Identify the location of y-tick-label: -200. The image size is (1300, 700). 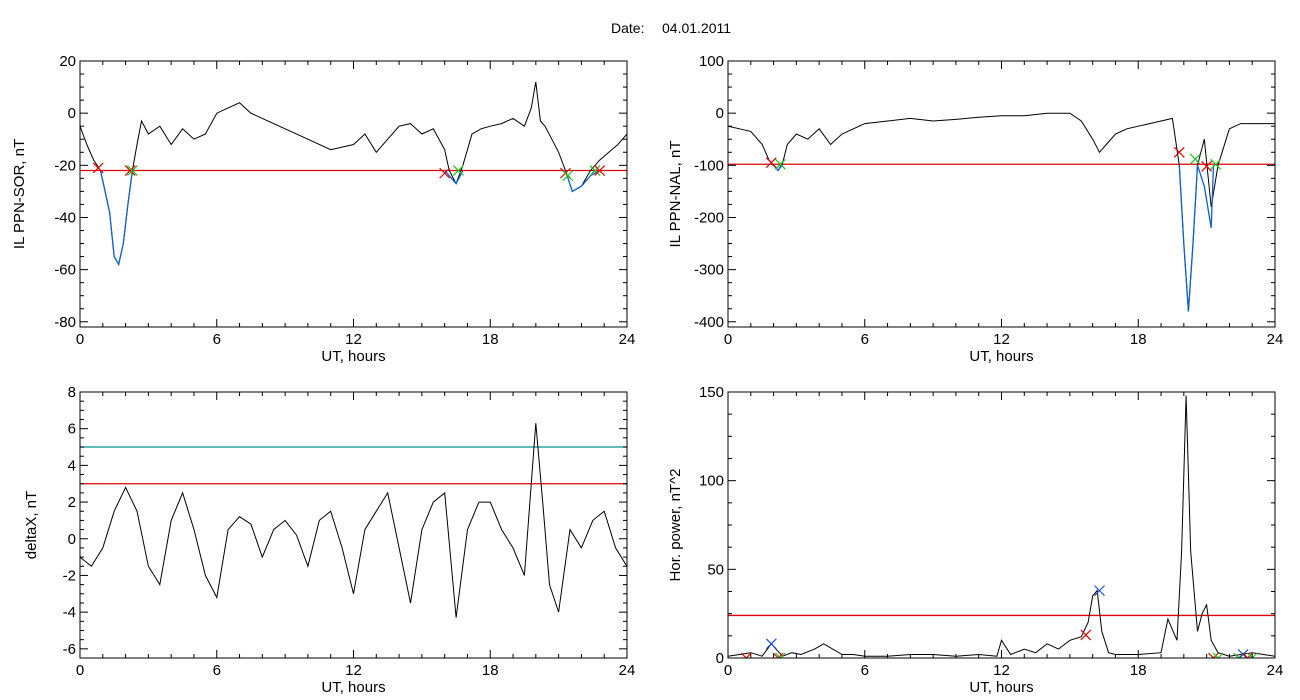
(709, 217).